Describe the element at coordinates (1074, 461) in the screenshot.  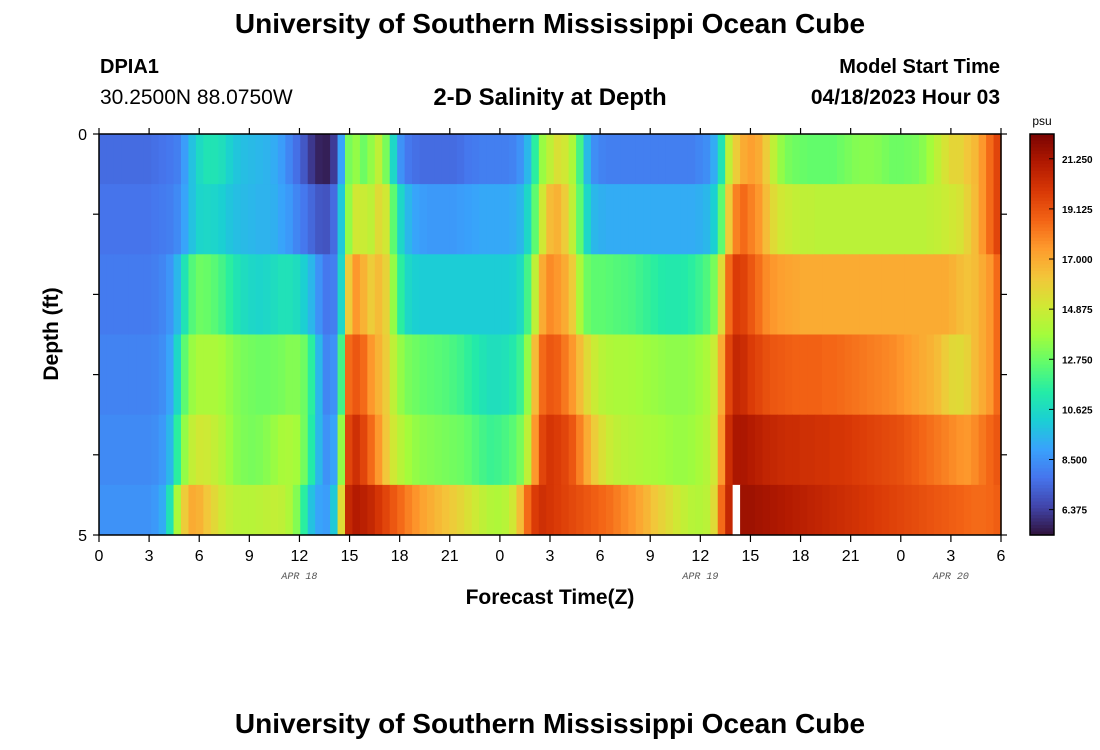
I see `colorbar-tick-label: 8.500` at that location.